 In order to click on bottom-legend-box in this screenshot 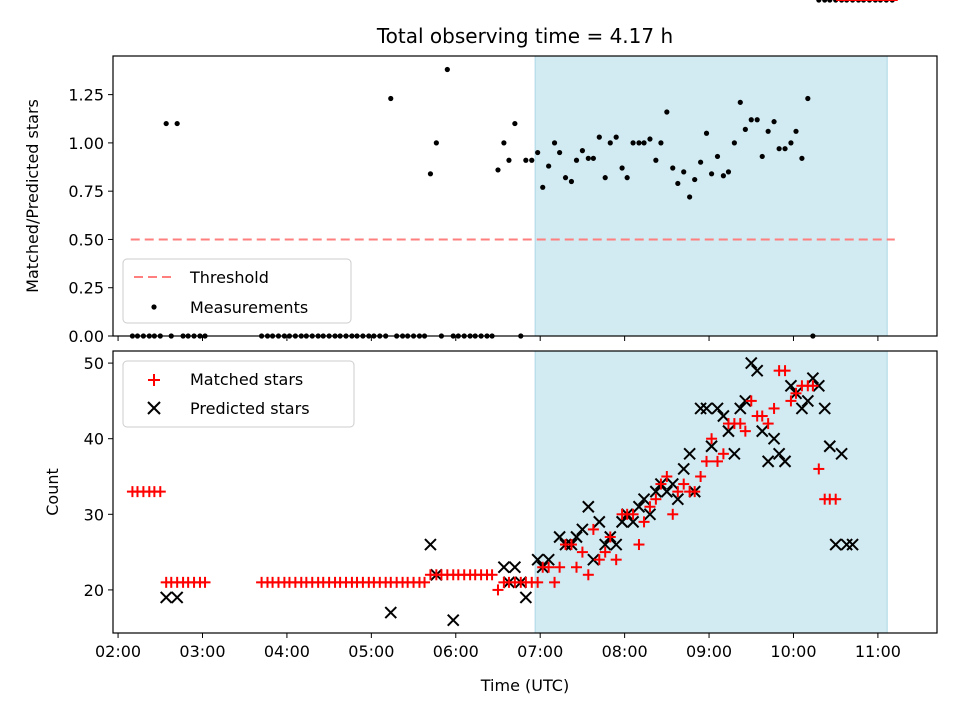, I will do `click(238, 394)`.